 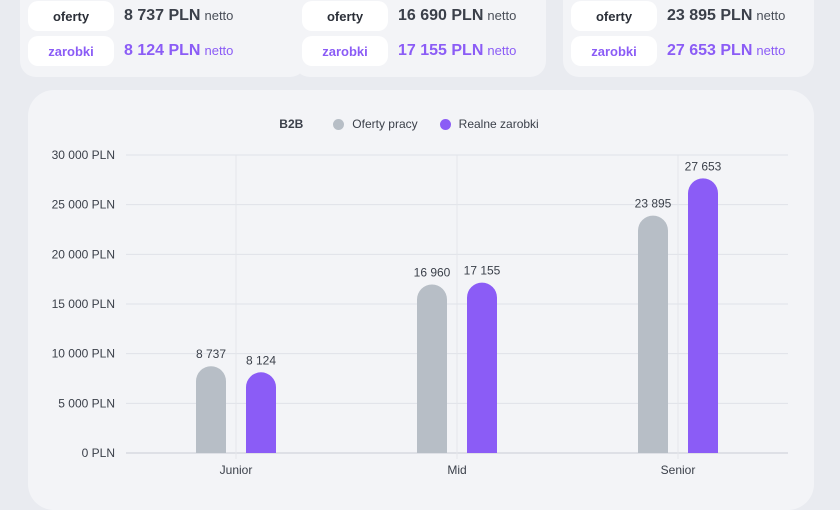 I want to click on y-tick-label: 10 000 PLN, so click(x=83, y=354).